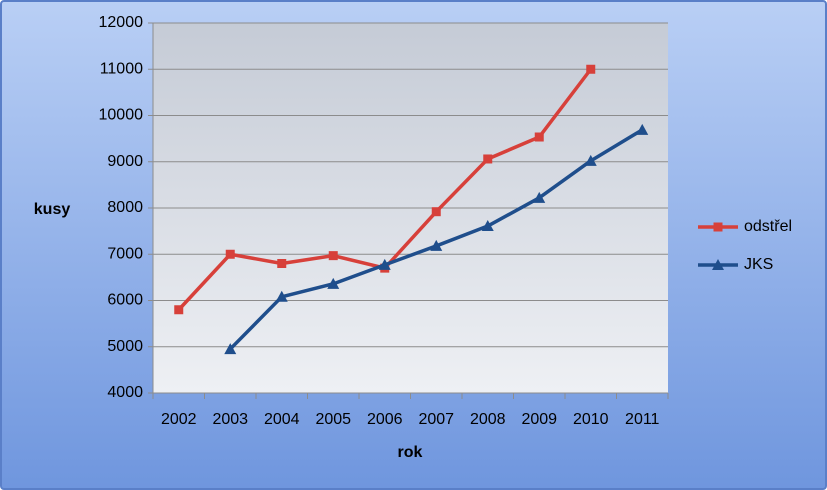  Describe the element at coordinates (125, 392) in the screenshot. I see `y-tick-label: 4000` at that location.